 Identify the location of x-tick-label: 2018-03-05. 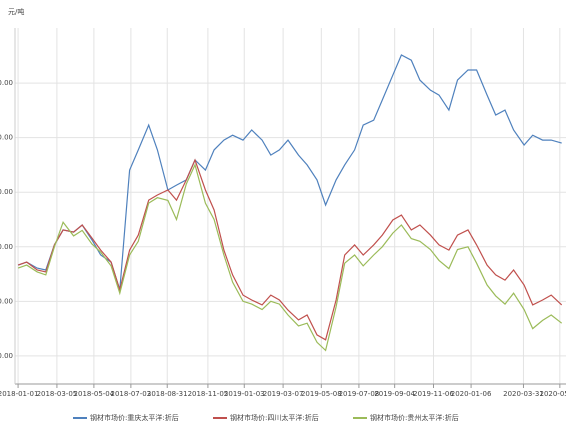
(57, 394).